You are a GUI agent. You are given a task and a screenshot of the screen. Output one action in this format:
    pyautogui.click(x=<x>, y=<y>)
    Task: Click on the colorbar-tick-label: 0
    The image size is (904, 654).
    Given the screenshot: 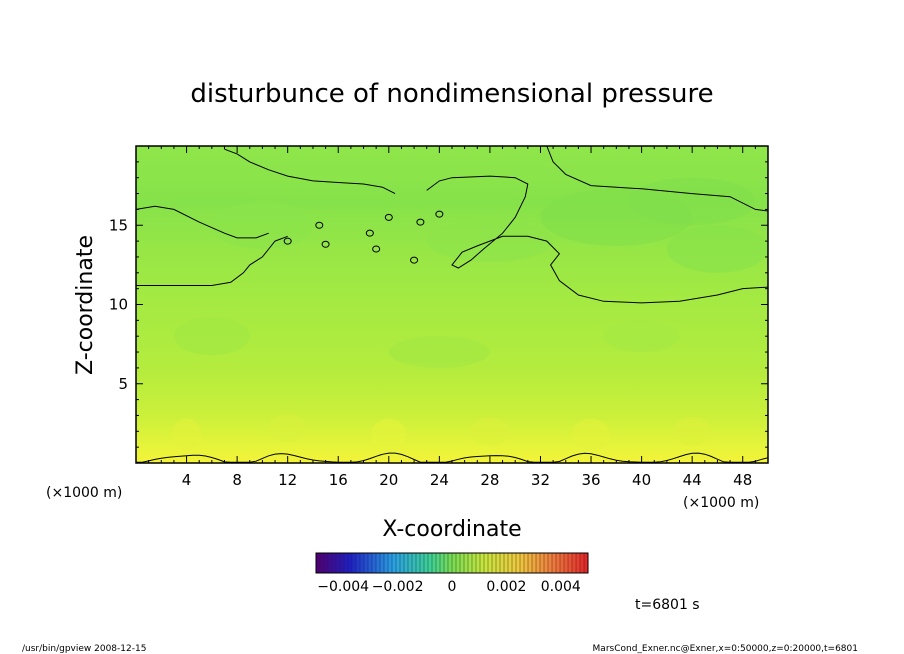 What is the action you would take?
    pyautogui.click(x=452, y=587)
    